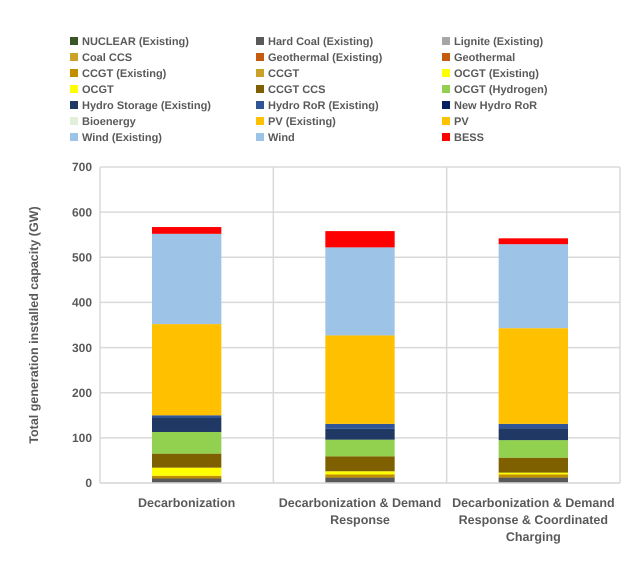 Image resolution: width=636 pixels, height=578 pixels. Describe the element at coordinates (34, 325) in the screenshot. I see `y-axis-title: Total generation installed capacity (GW)` at that location.